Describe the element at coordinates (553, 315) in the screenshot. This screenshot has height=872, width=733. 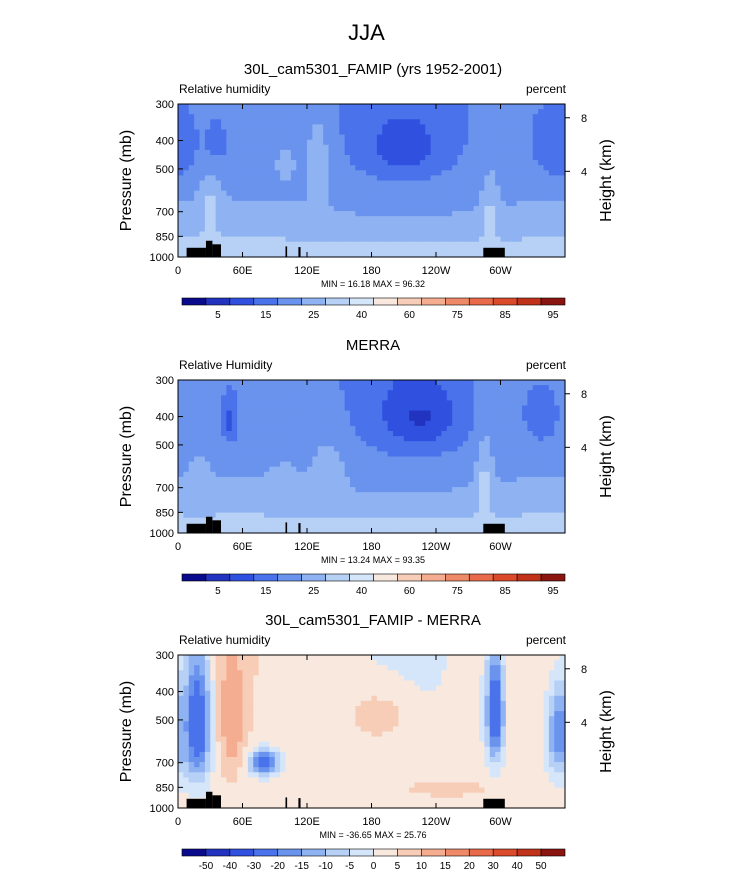
I see `colorbar-label: 95` at that location.